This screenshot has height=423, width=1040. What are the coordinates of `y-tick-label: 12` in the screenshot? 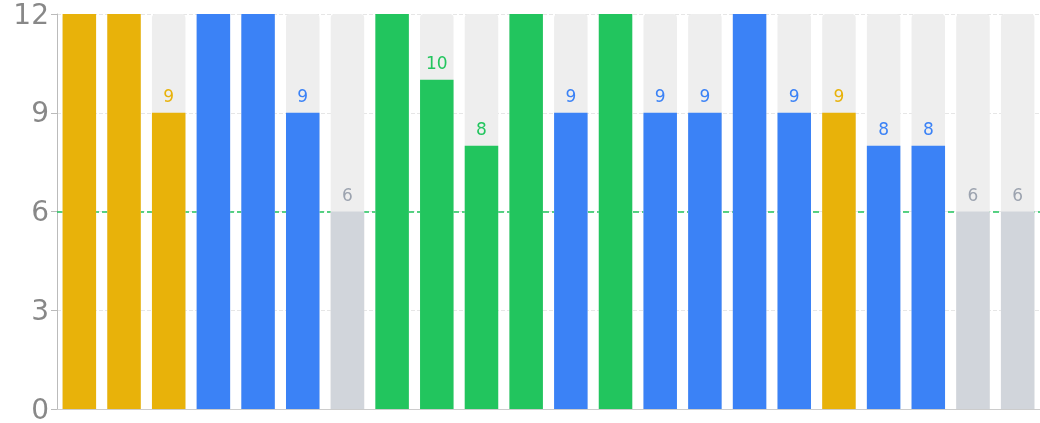 It's located at (31, 15).